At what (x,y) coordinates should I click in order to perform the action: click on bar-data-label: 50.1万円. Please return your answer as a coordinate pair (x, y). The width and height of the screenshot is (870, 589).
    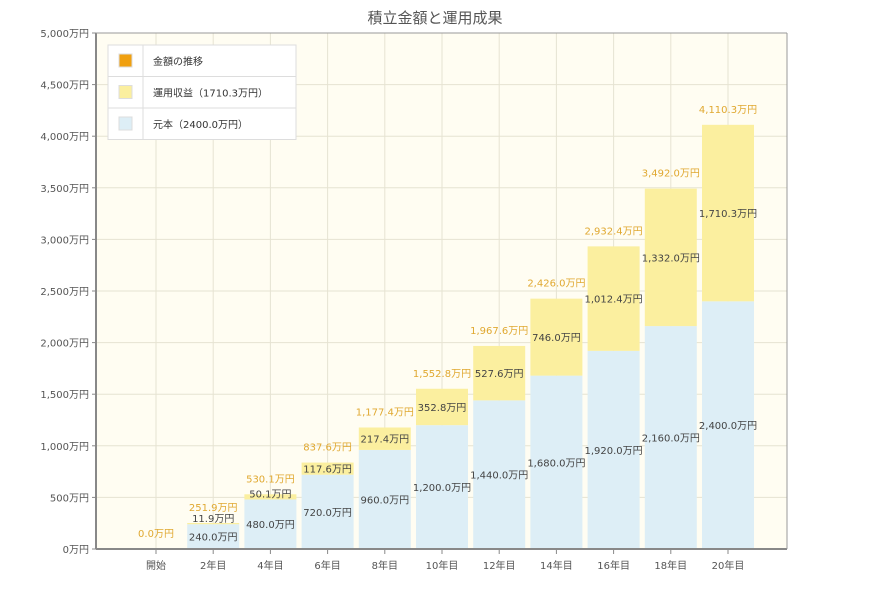
    Looking at the image, I should click on (270, 494).